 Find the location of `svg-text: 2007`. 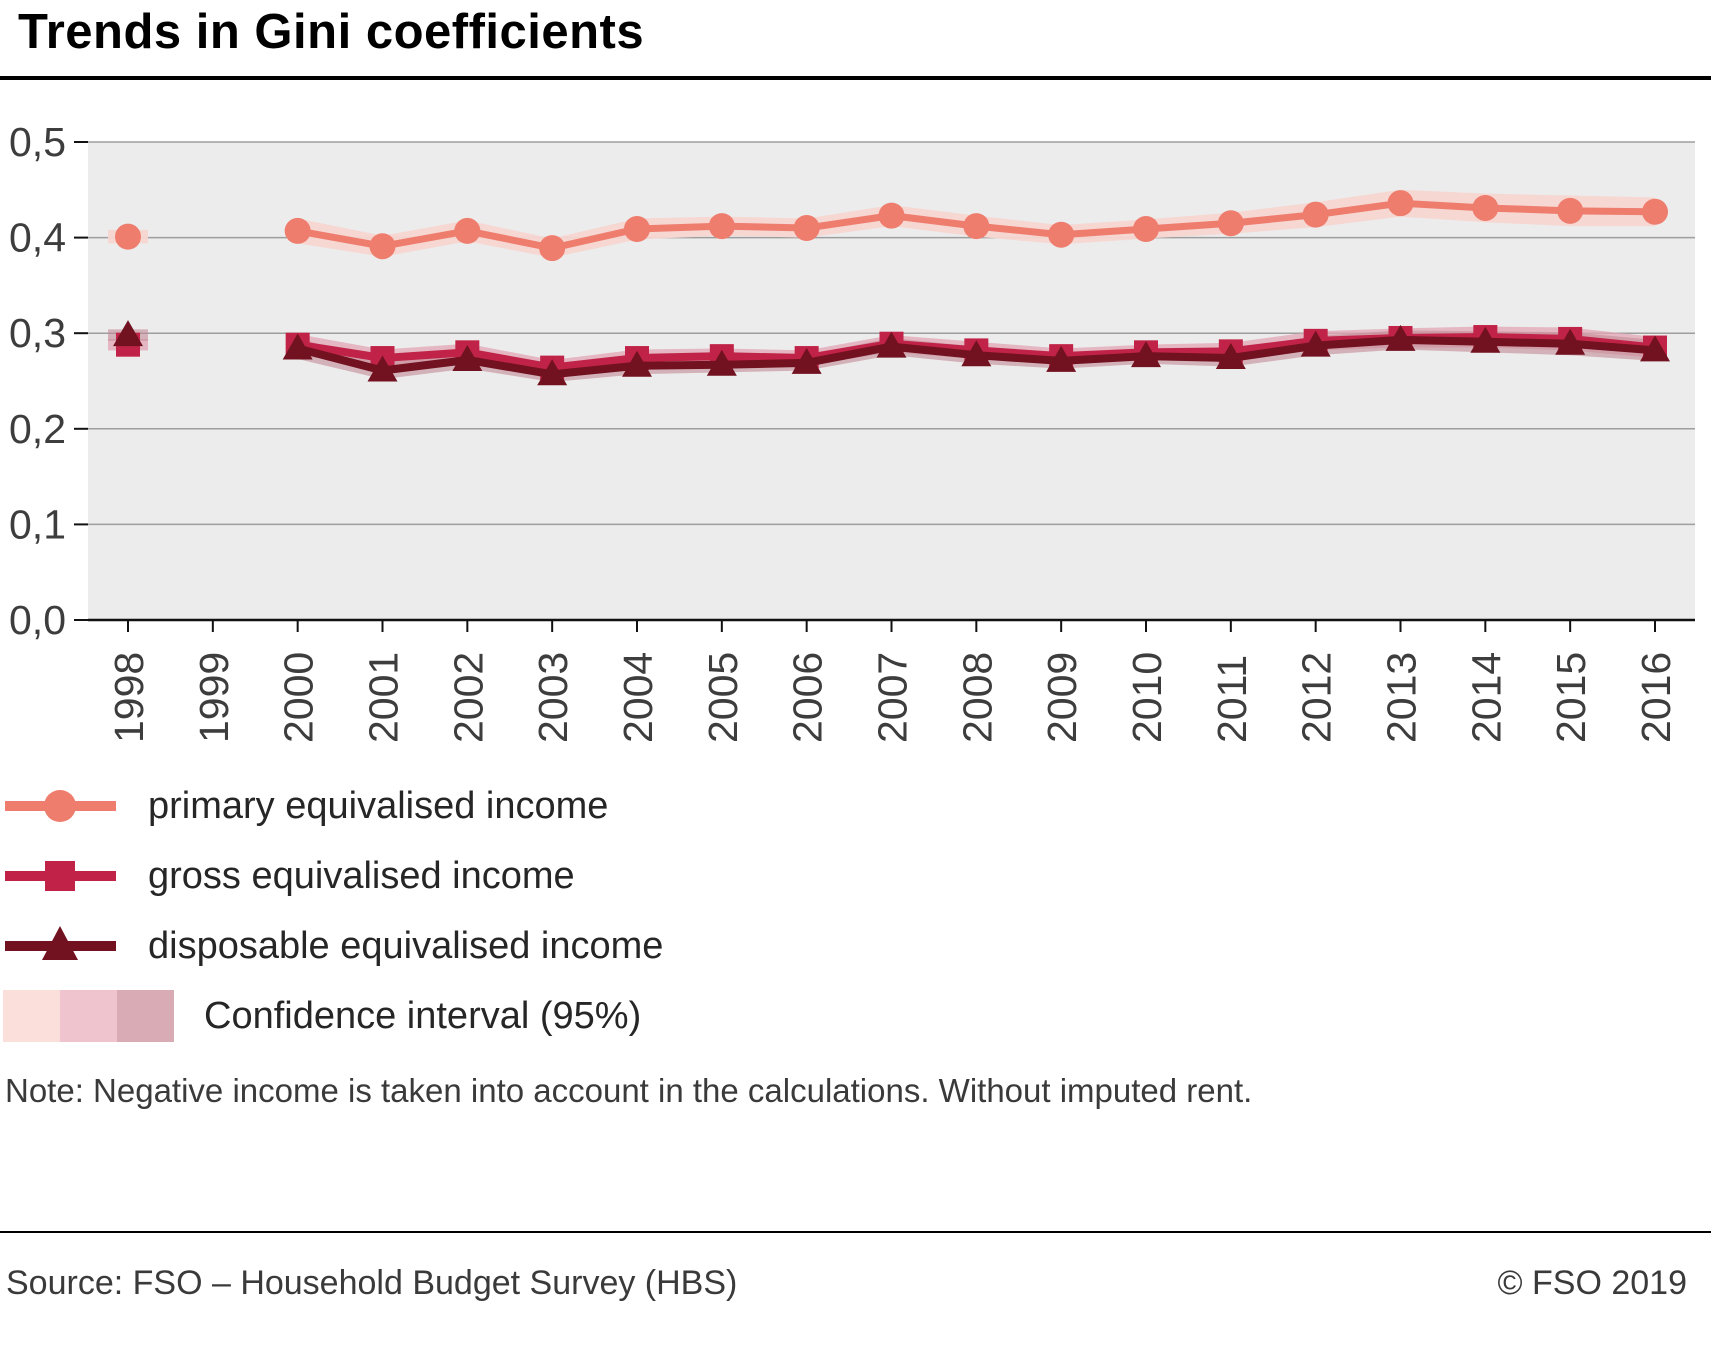

svg-text: 2007 is located at coordinates (893, 697).